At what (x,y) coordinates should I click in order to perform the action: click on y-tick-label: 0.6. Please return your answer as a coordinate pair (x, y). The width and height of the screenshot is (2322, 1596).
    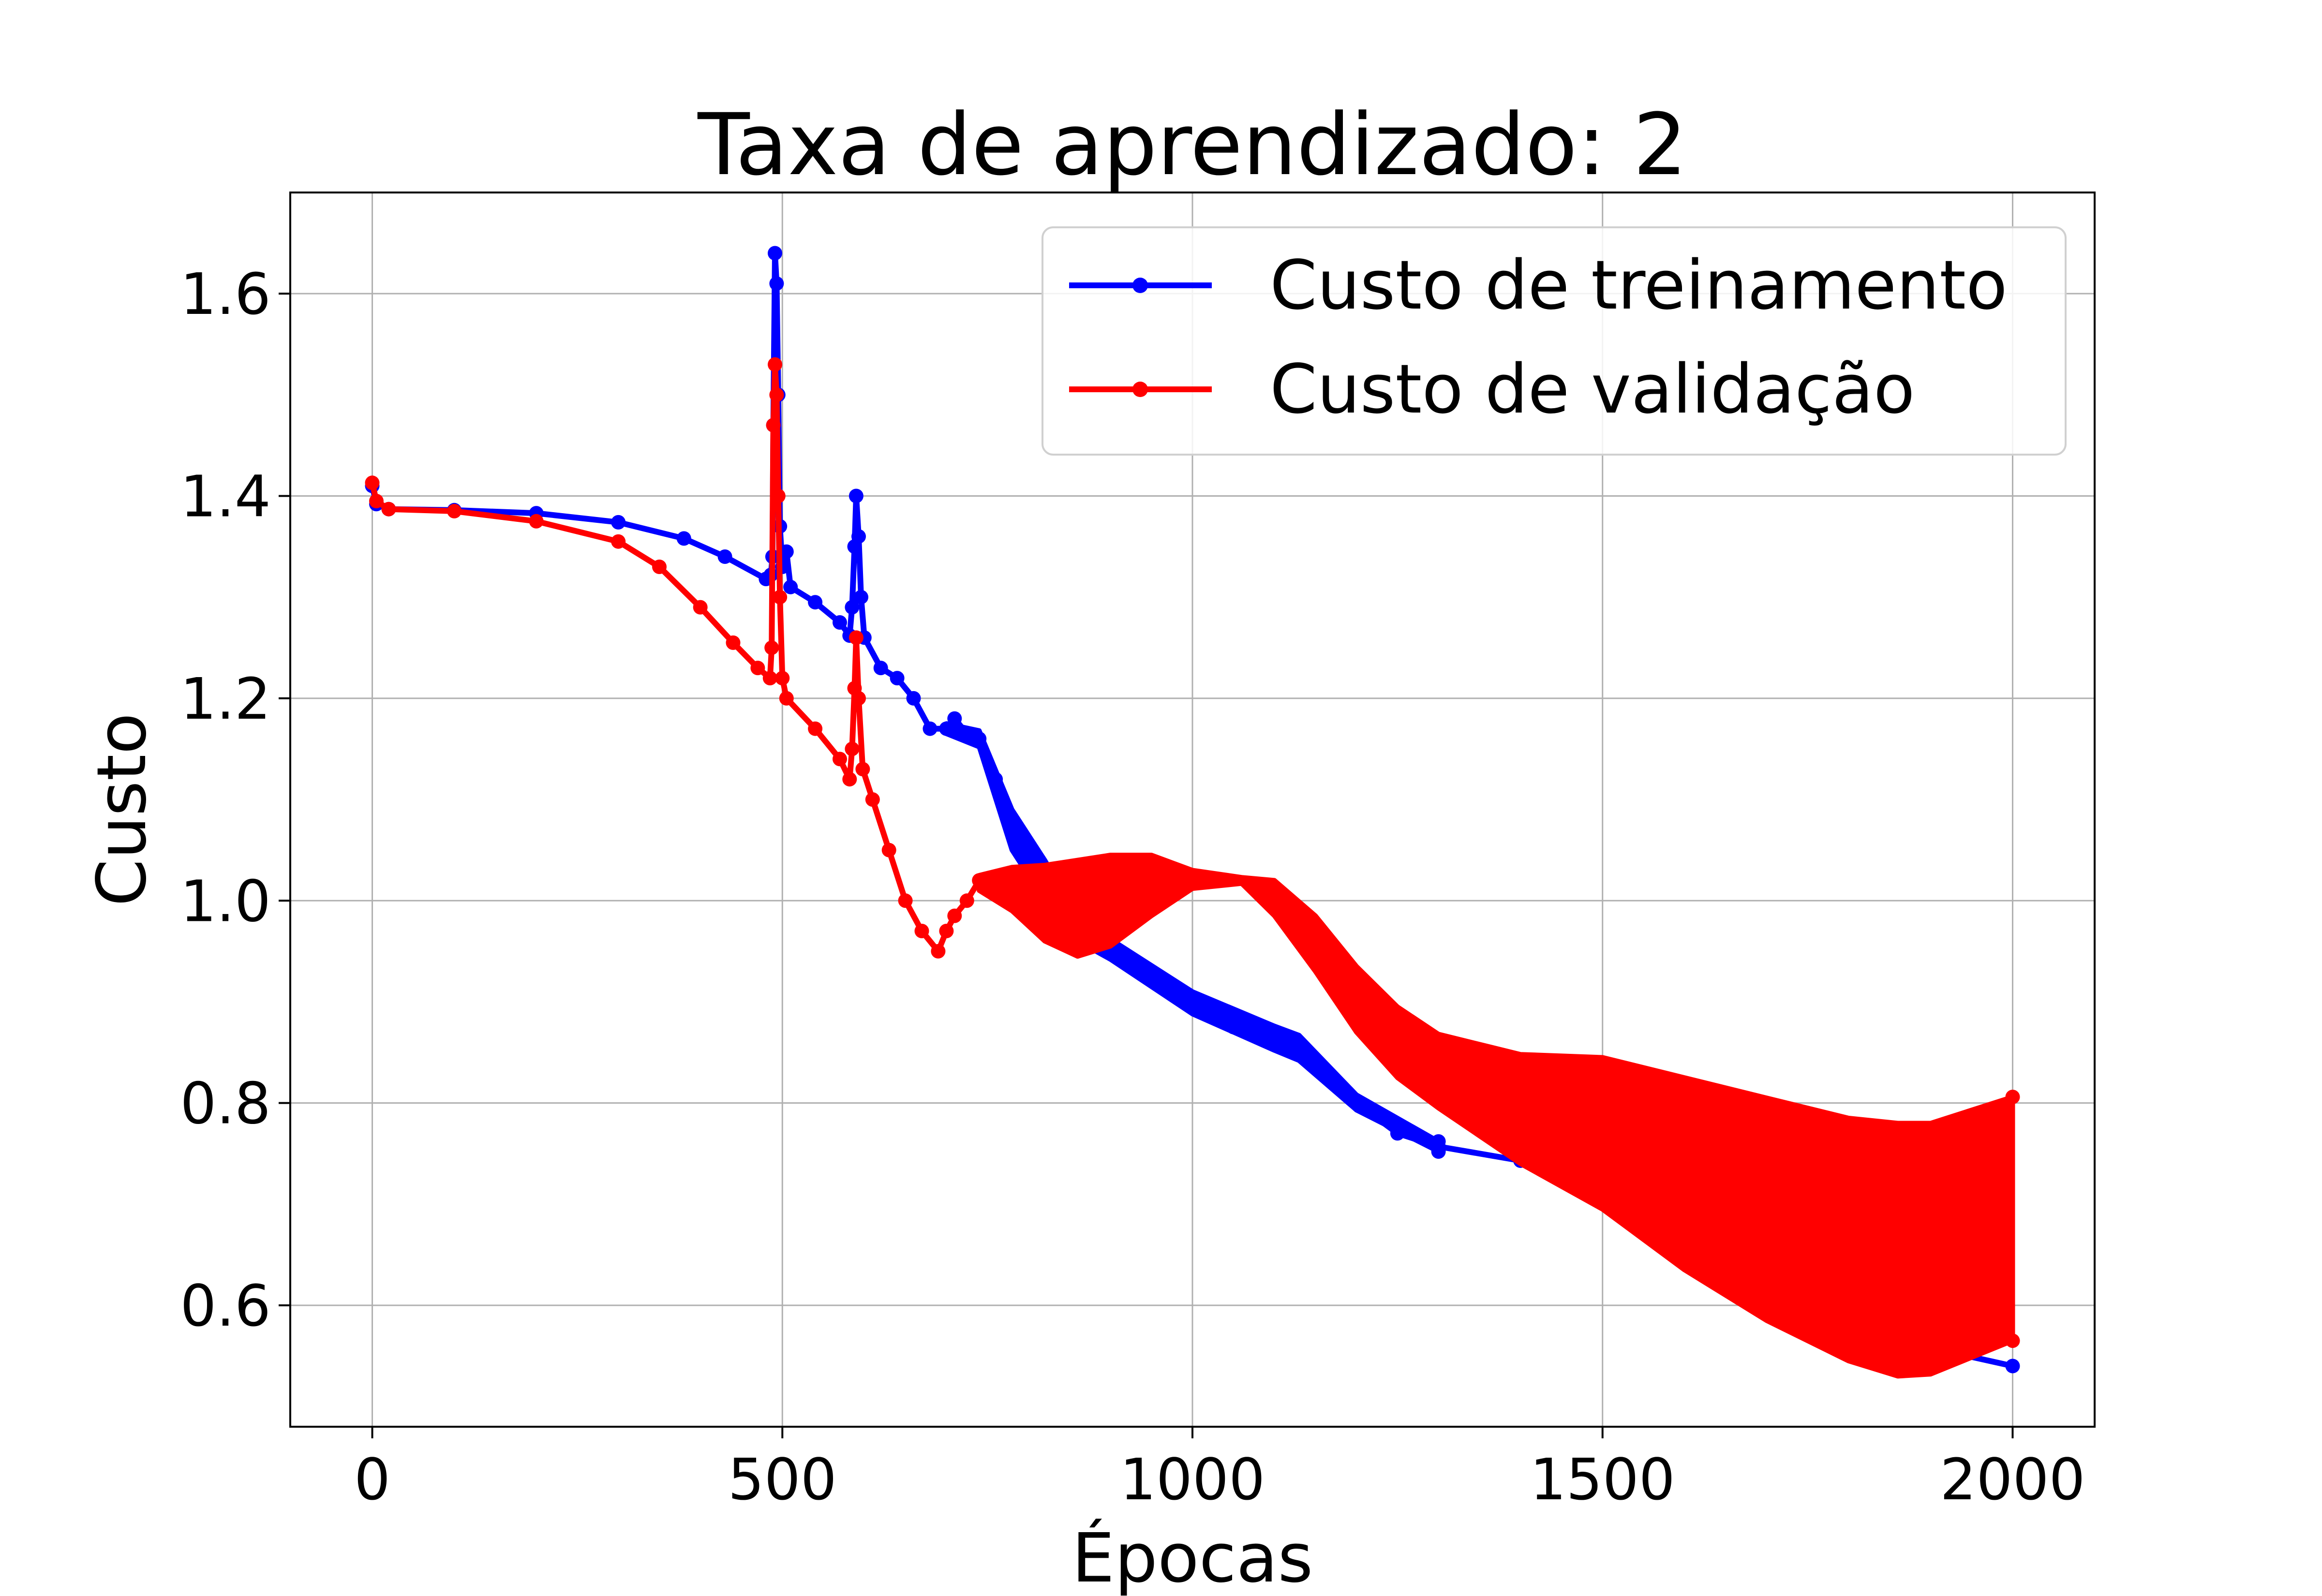
    Looking at the image, I should click on (225, 1305).